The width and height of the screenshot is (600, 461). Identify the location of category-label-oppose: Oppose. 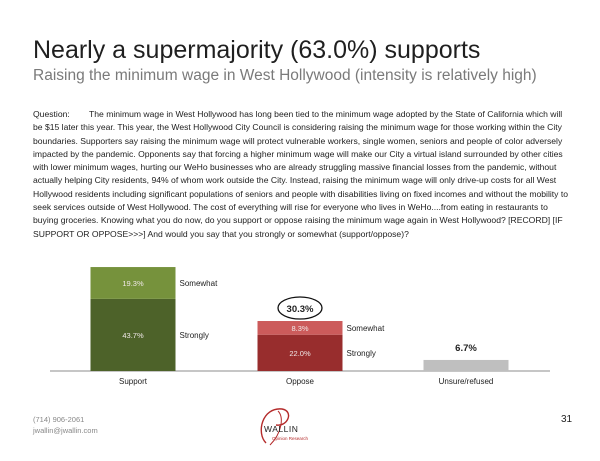
(300, 381).